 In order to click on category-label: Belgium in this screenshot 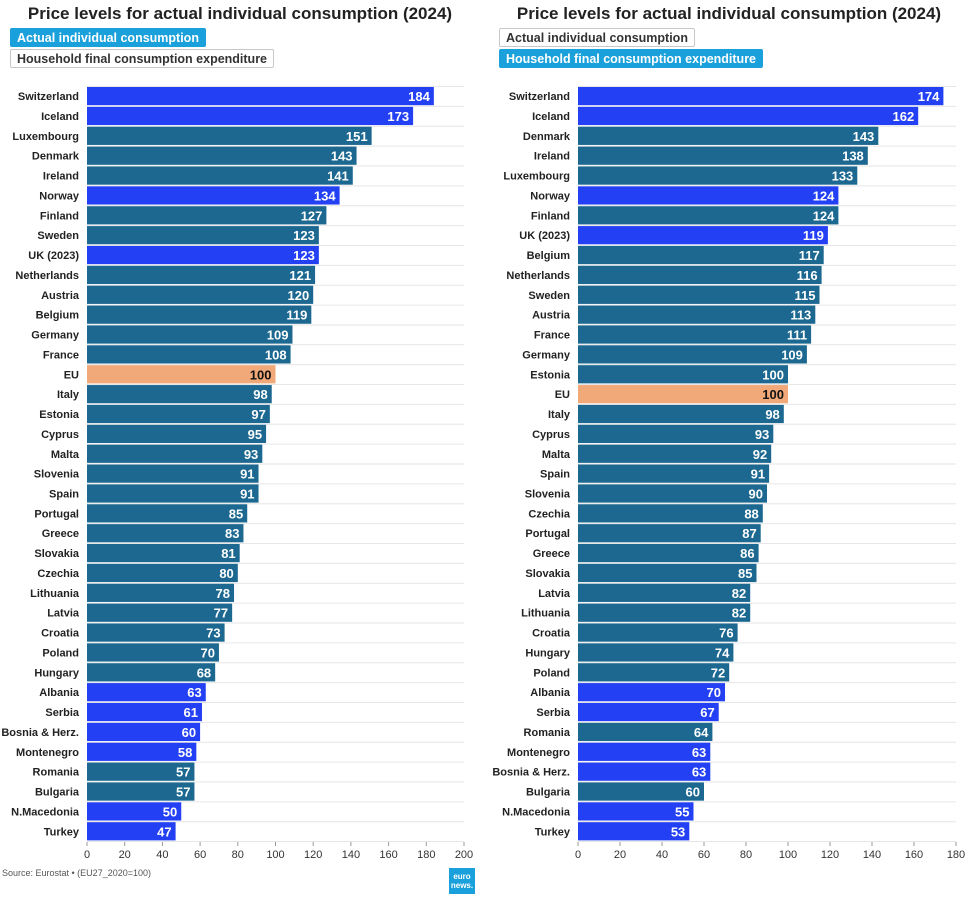, I will do `click(549, 256)`.